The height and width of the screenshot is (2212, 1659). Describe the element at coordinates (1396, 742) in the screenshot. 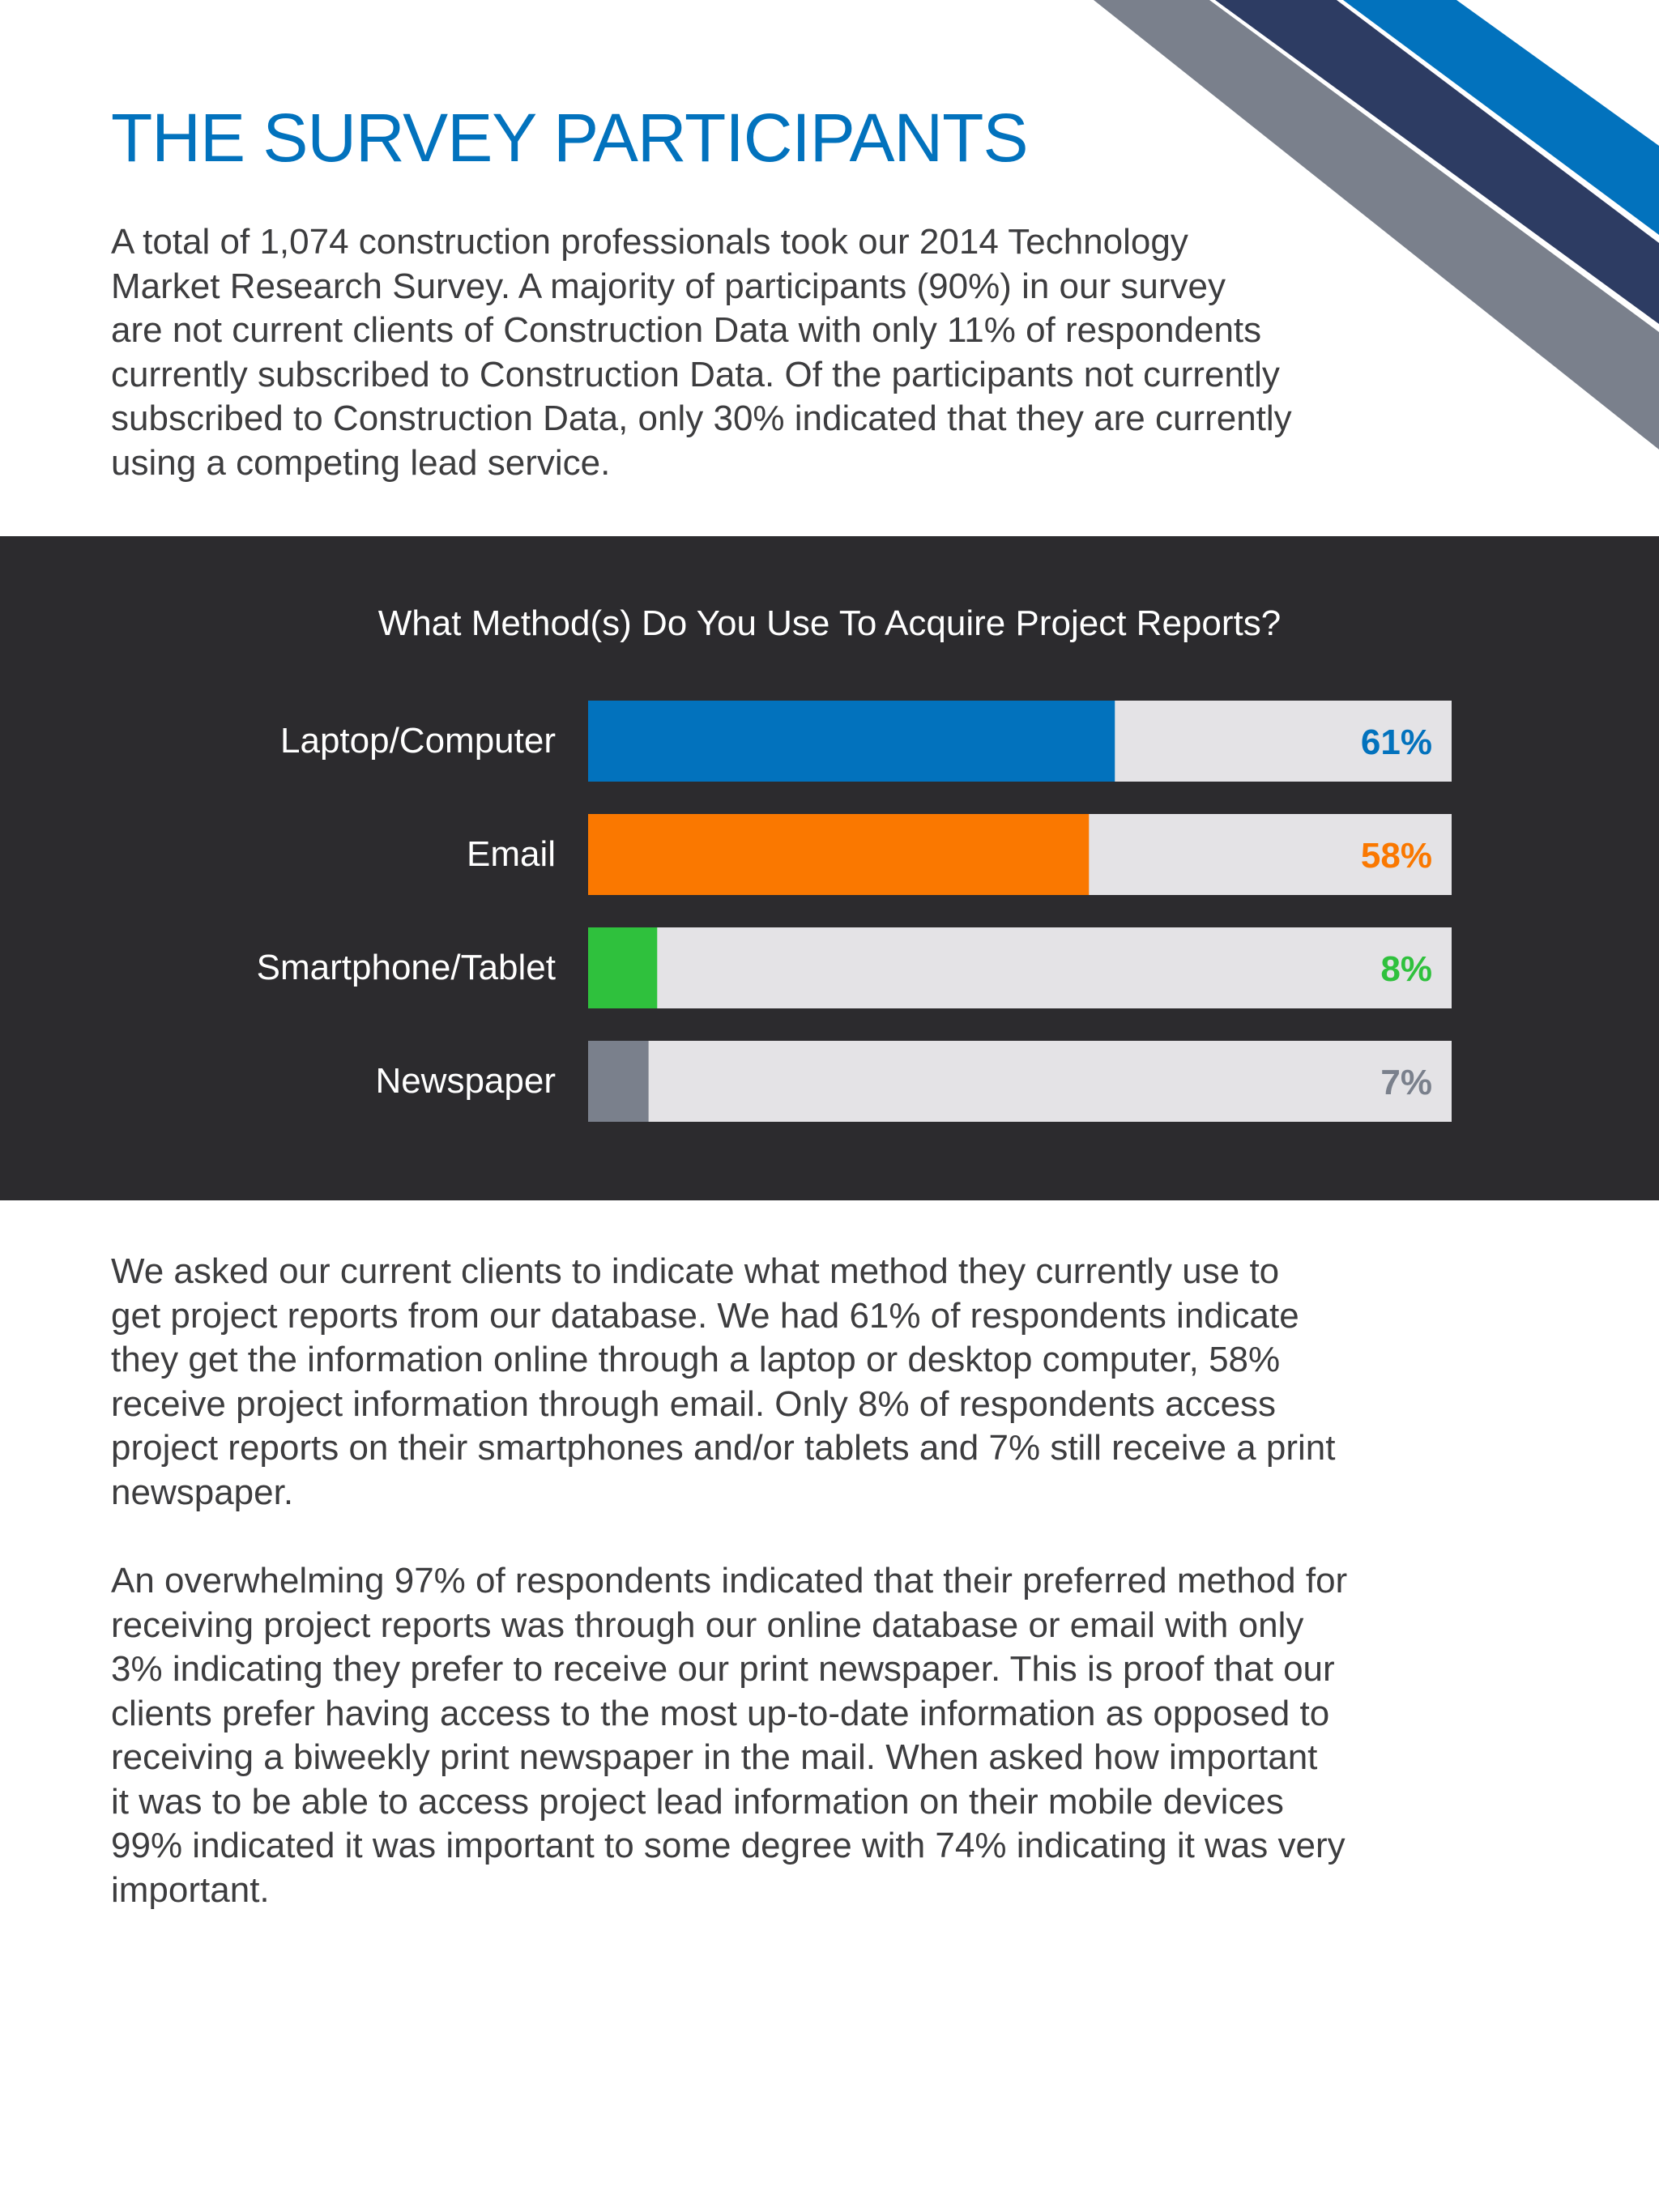

I see `value-label-laptop-computer: 61%` at that location.